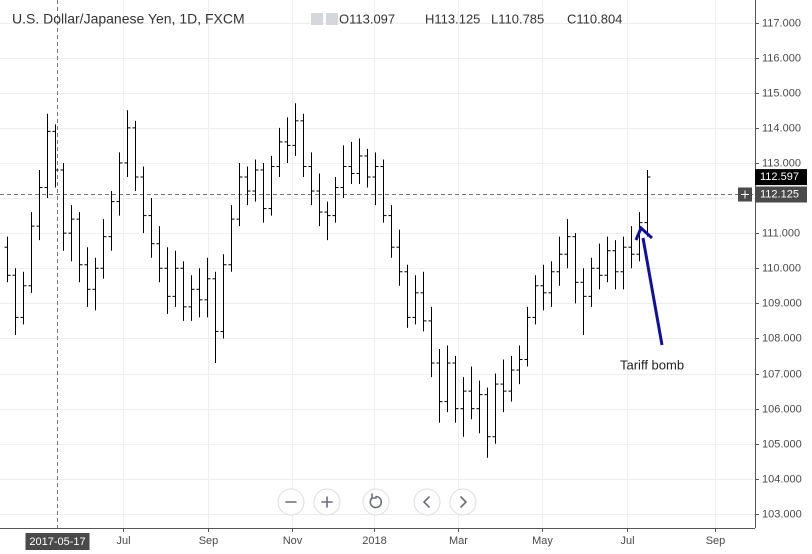 The height and width of the screenshot is (554, 812). I want to click on y-tick-label: 106.000, so click(782, 409).